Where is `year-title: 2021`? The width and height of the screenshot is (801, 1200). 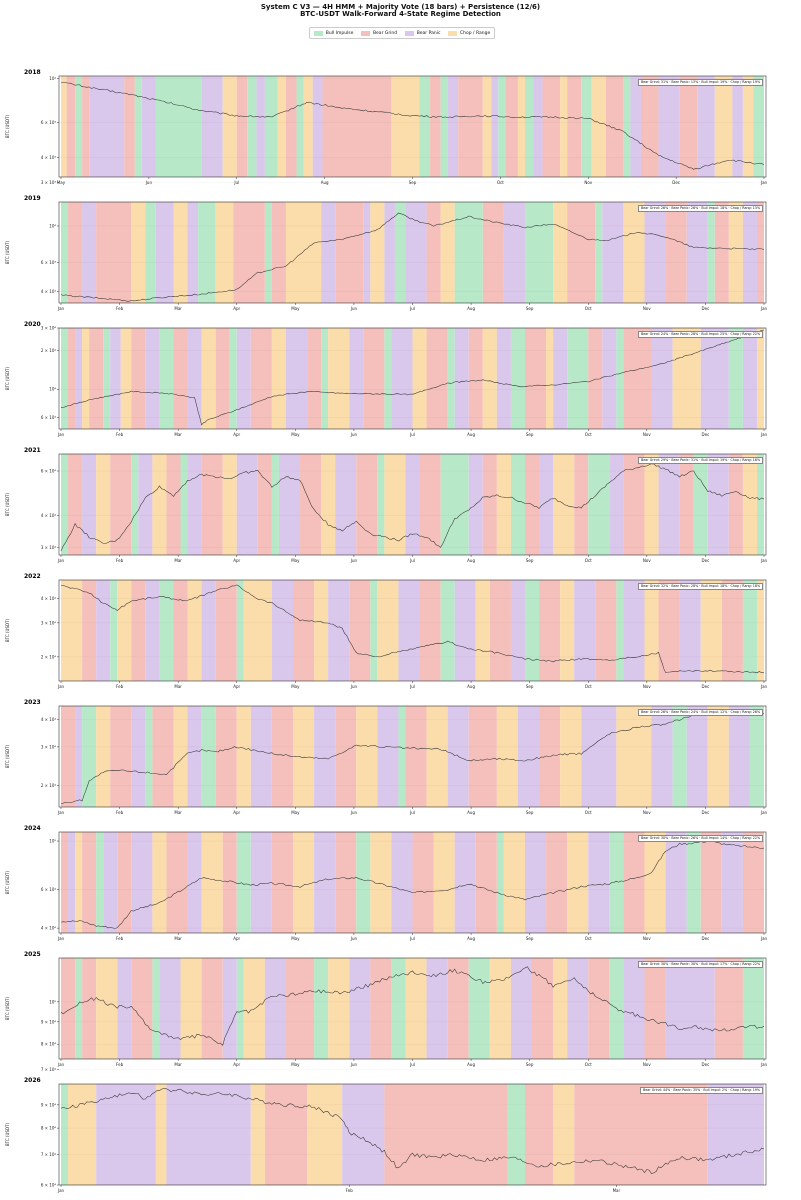 year-title: 2021 is located at coordinates (32, 450).